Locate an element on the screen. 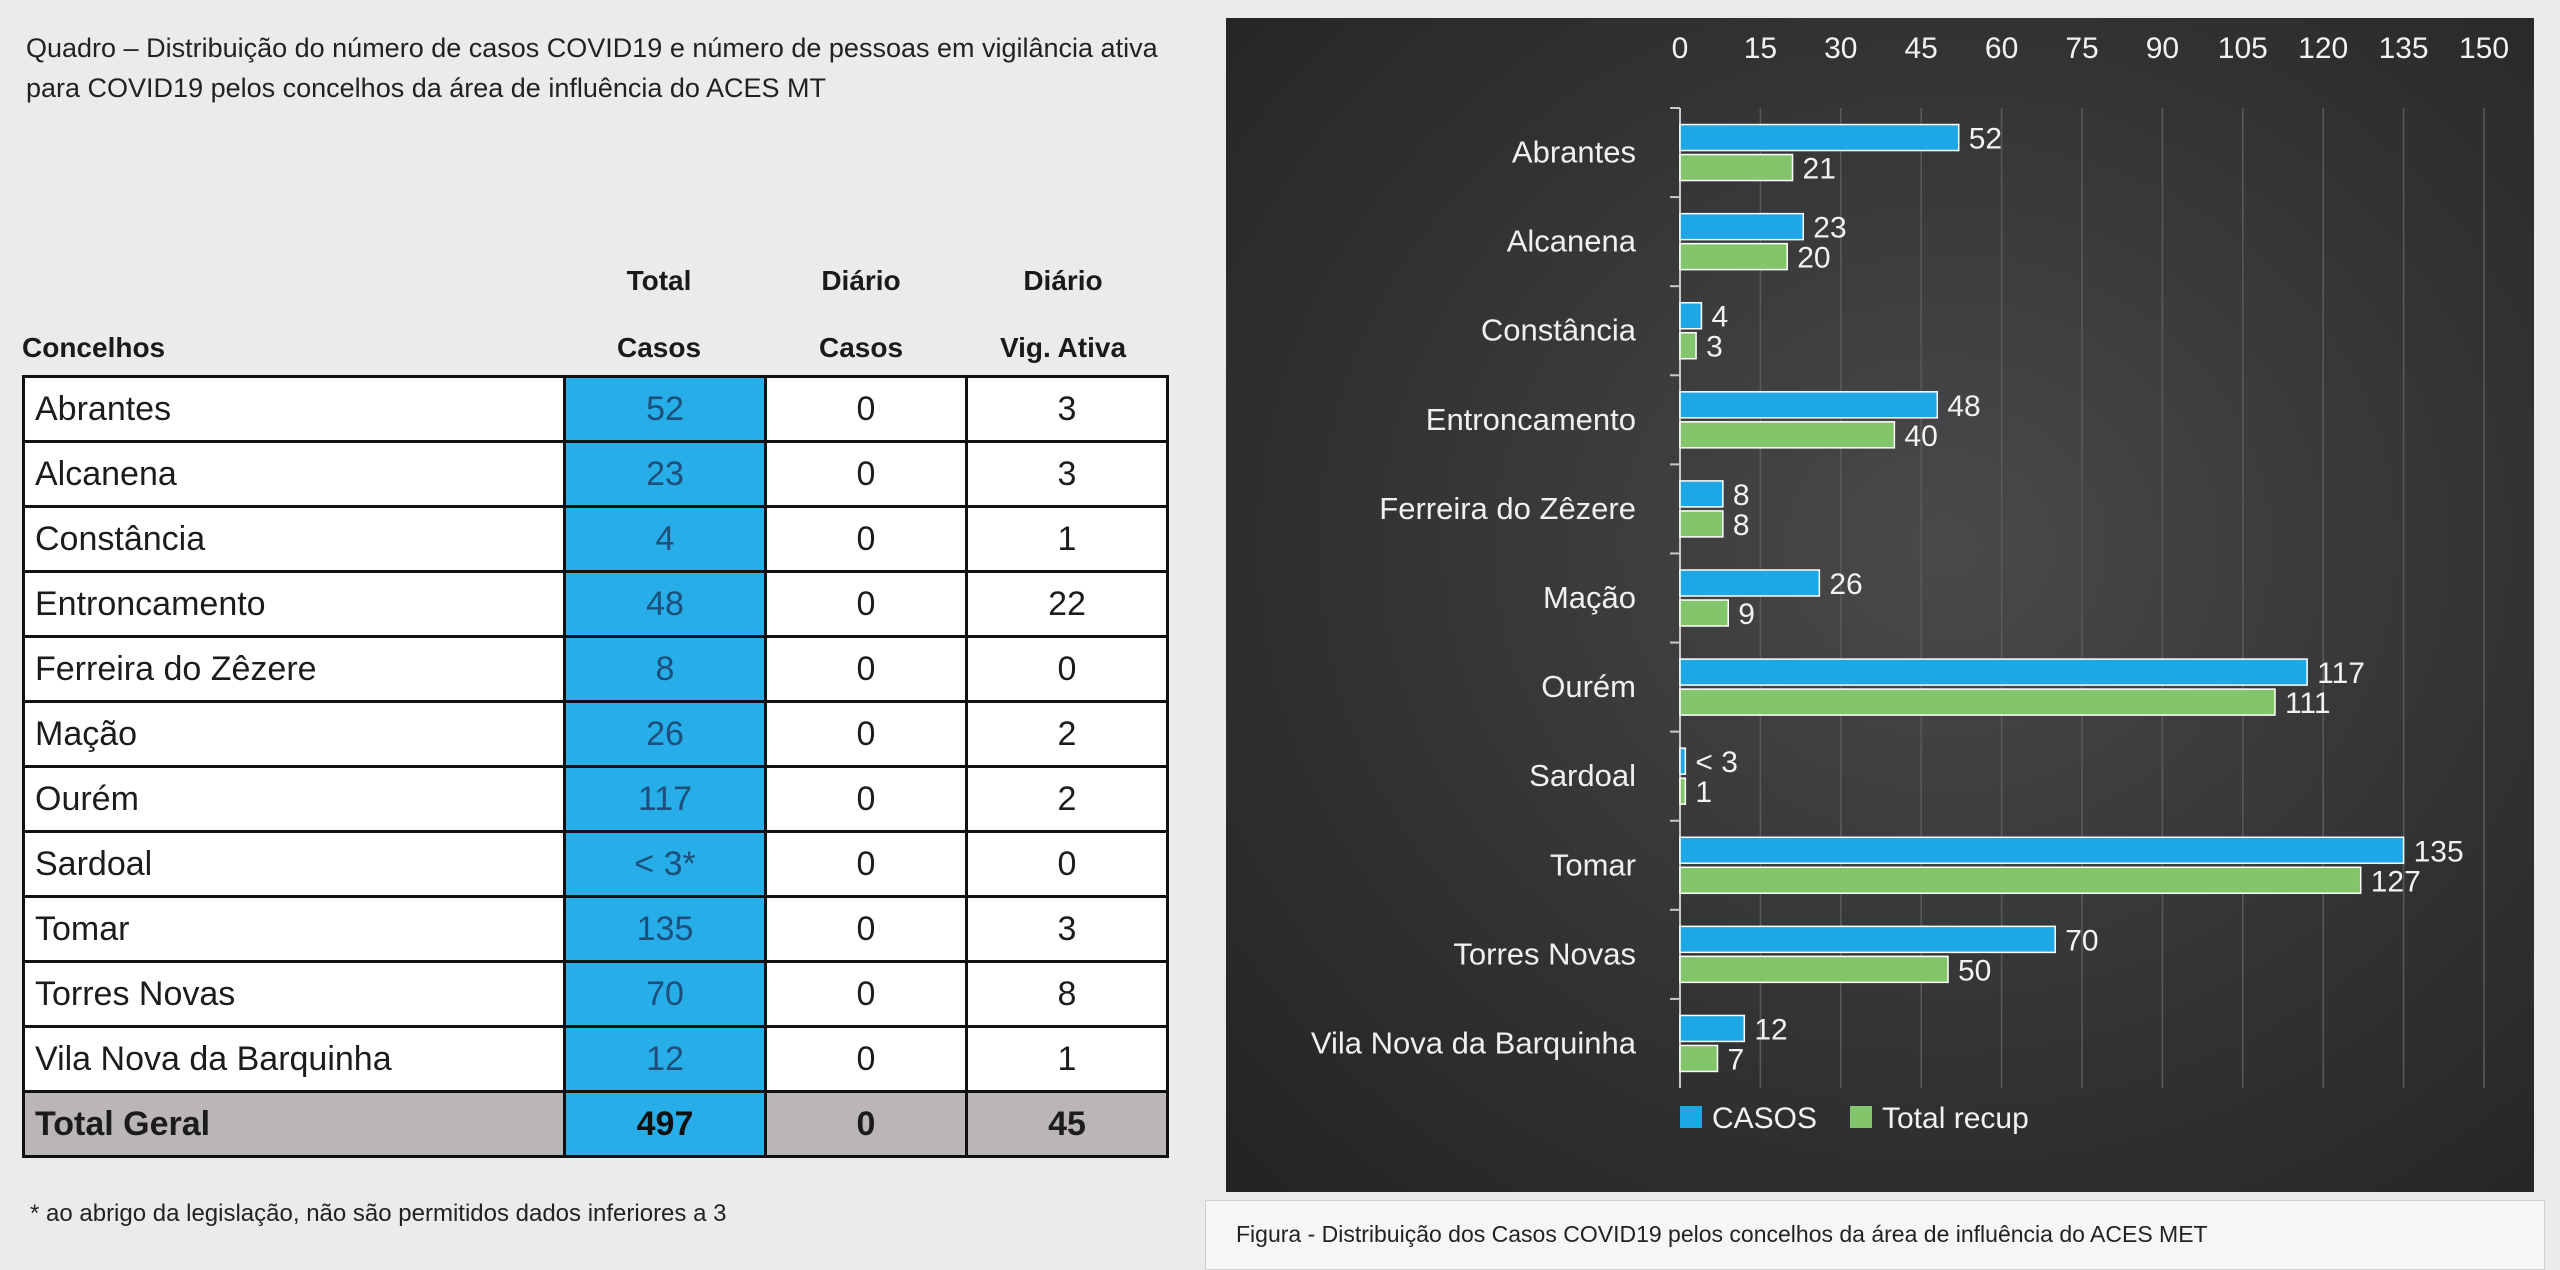 This screenshot has height=1270, width=2560. recup-data-label: 111 is located at coordinates (2308, 703).